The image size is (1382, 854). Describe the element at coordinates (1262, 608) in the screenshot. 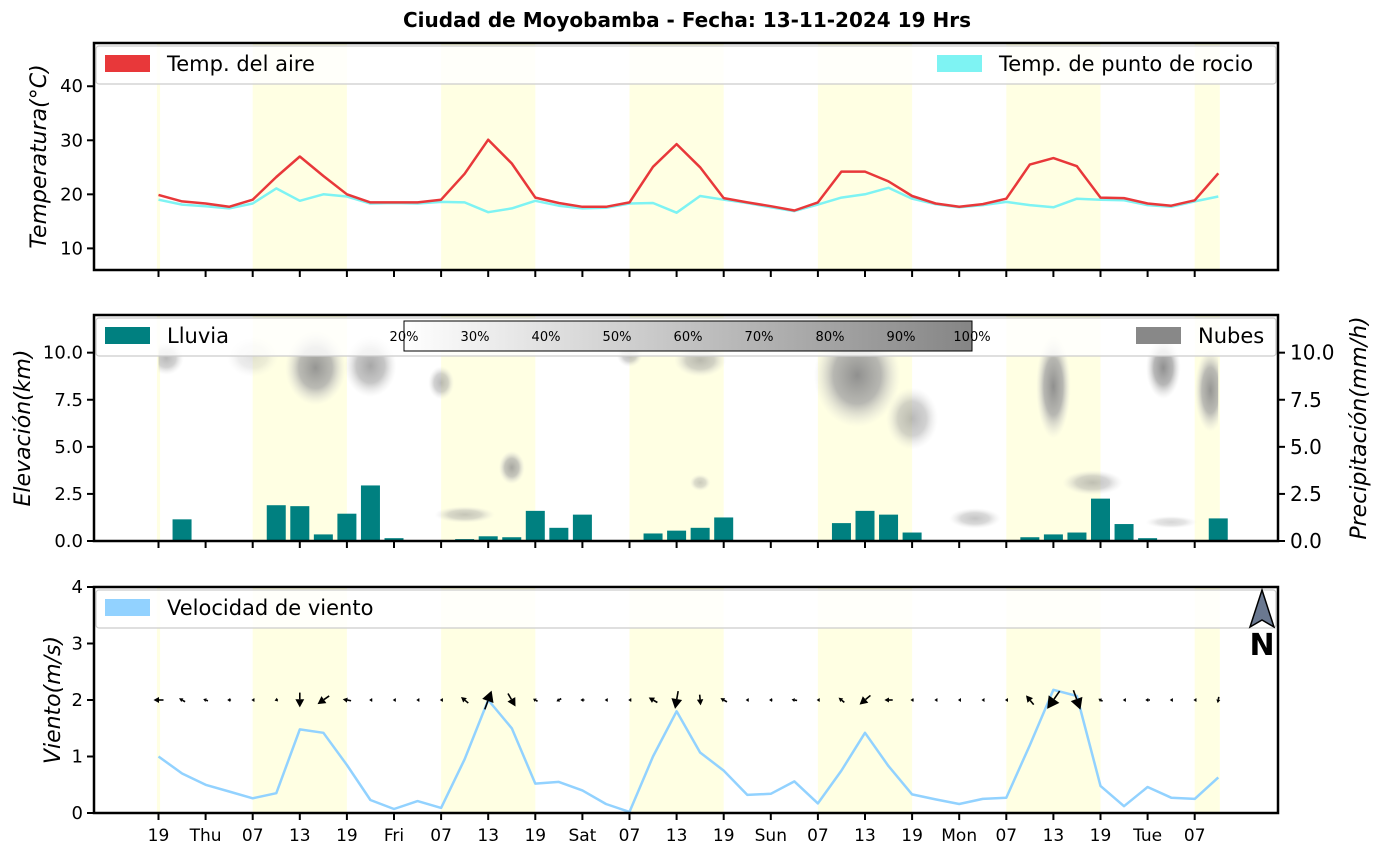

I see `north-arrow-icon` at that location.